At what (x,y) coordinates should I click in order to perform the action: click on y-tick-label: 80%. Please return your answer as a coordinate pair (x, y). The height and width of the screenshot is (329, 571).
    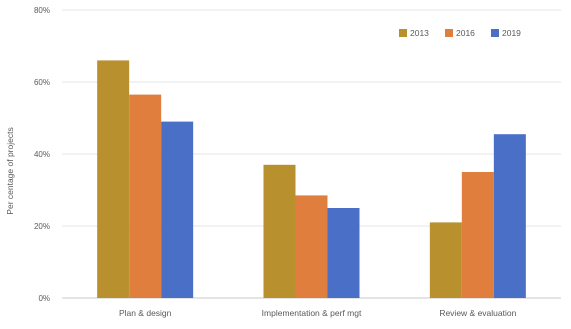
    Looking at the image, I should click on (42, 10).